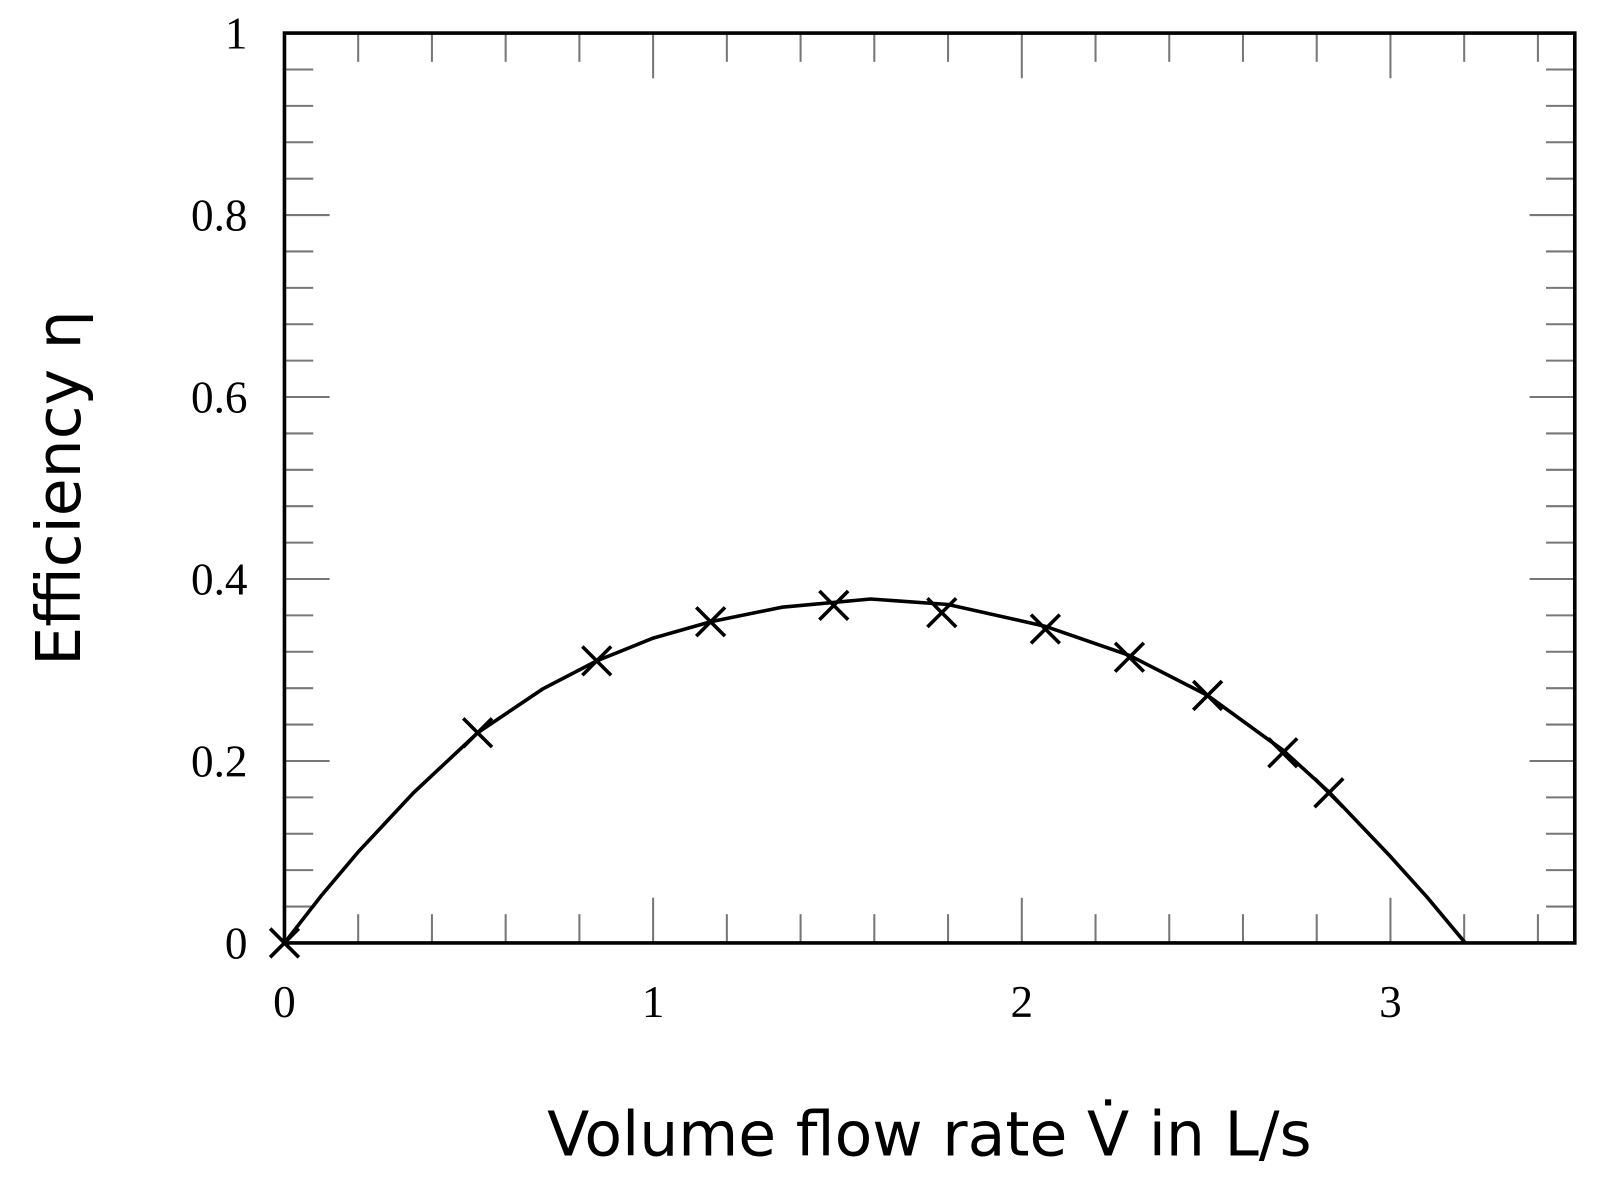  I want to click on y-tick-label: 0, so click(236, 943).